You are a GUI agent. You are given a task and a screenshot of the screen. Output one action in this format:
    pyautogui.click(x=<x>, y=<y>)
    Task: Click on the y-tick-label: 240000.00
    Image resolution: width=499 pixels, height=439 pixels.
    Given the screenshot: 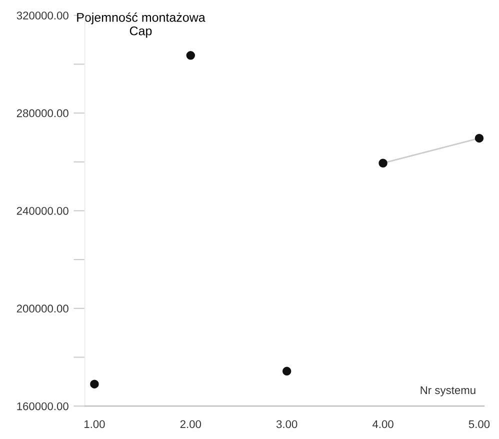 What is the action you would take?
    pyautogui.click(x=42, y=210)
    